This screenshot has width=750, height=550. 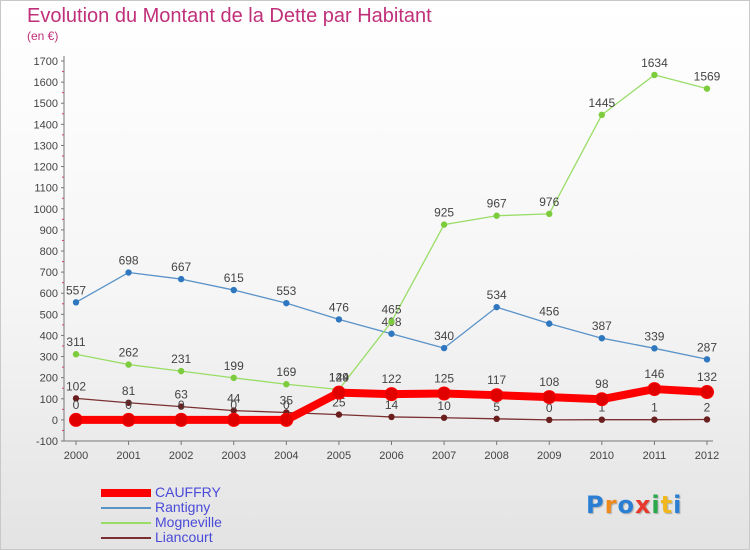 I want to click on data-label-mogneville: 465, so click(x=391, y=310).